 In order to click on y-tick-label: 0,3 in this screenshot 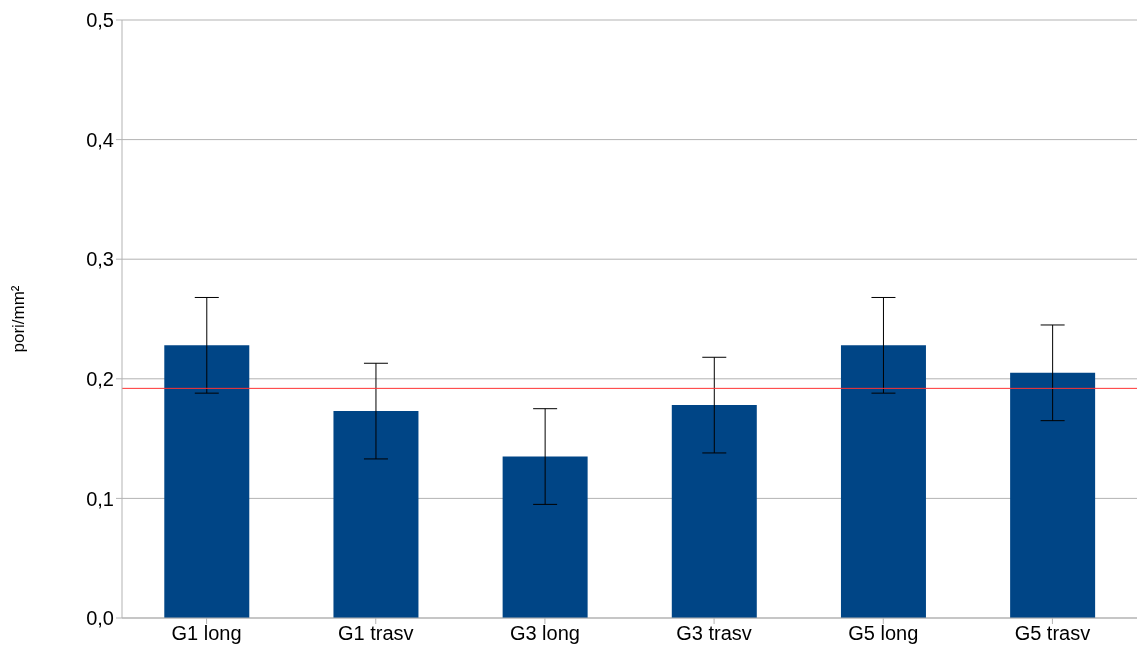, I will do `click(100, 259)`.